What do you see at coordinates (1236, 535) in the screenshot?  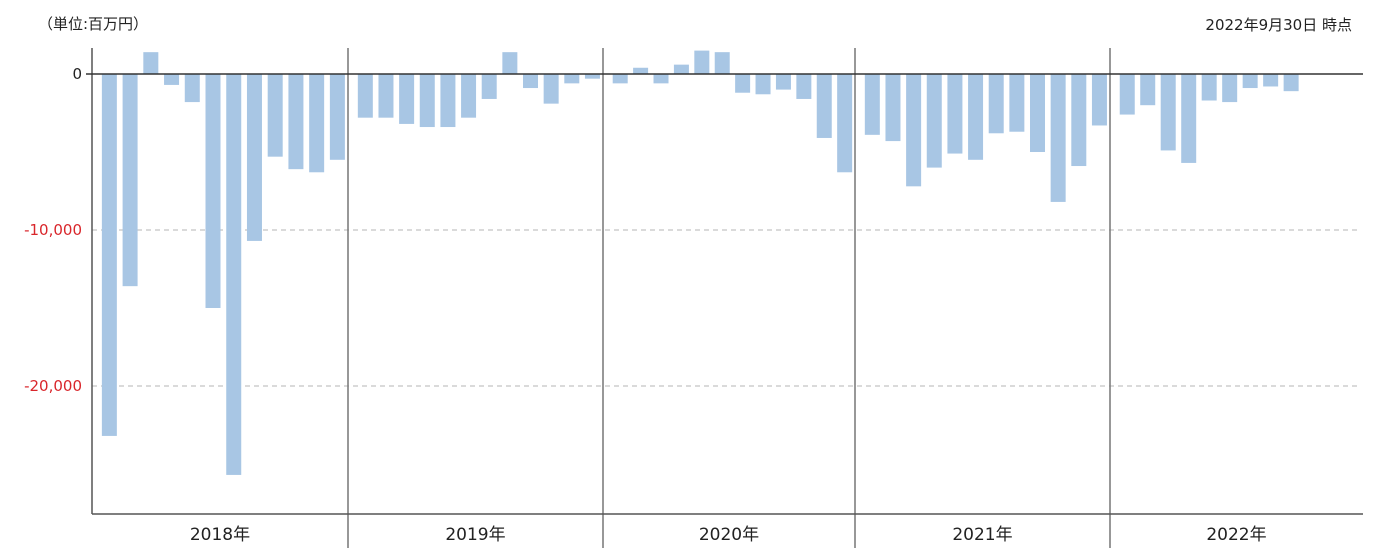 I see `x-category-label: 2022年` at bounding box center [1236, 535].